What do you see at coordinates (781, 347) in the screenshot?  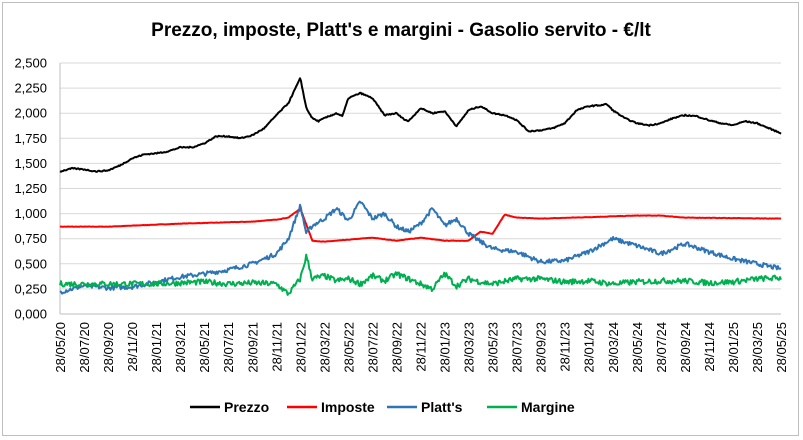 I see `x-tick-label: 28/05/25` at bounding box center [781, 347].